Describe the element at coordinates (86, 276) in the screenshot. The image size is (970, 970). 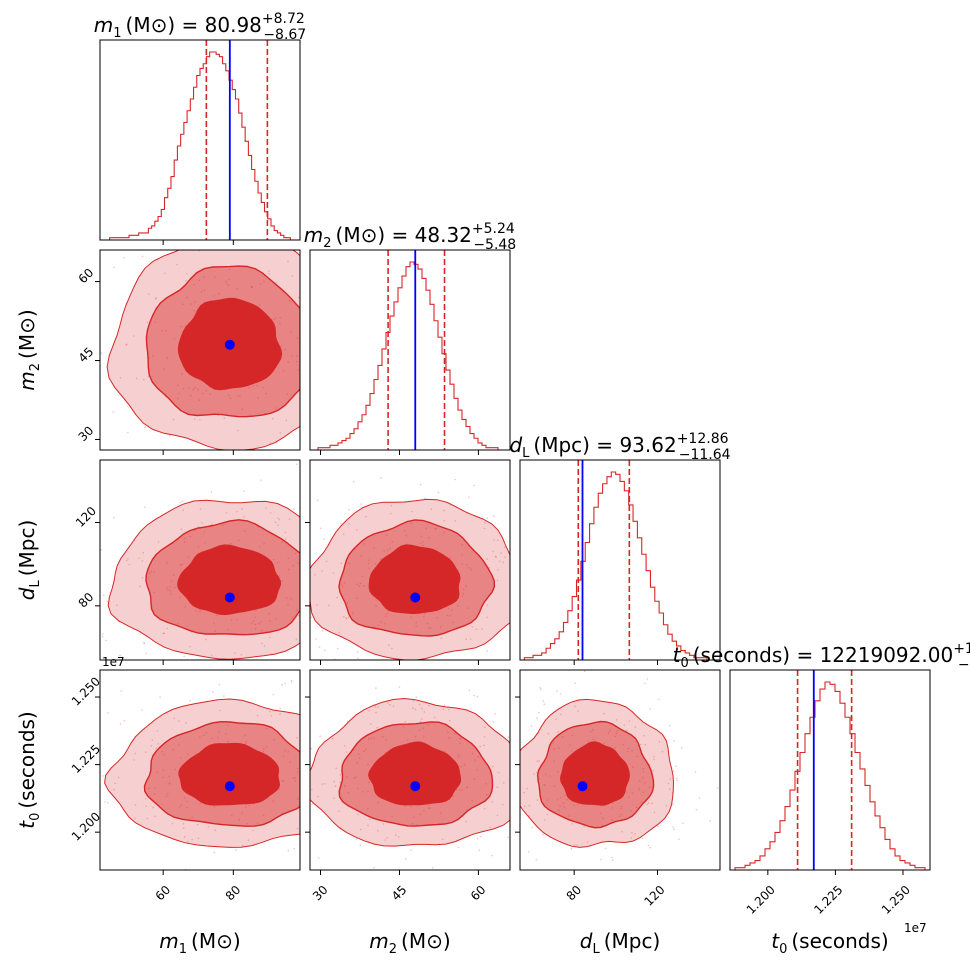
I see `y-tick-label: 60` at that location.